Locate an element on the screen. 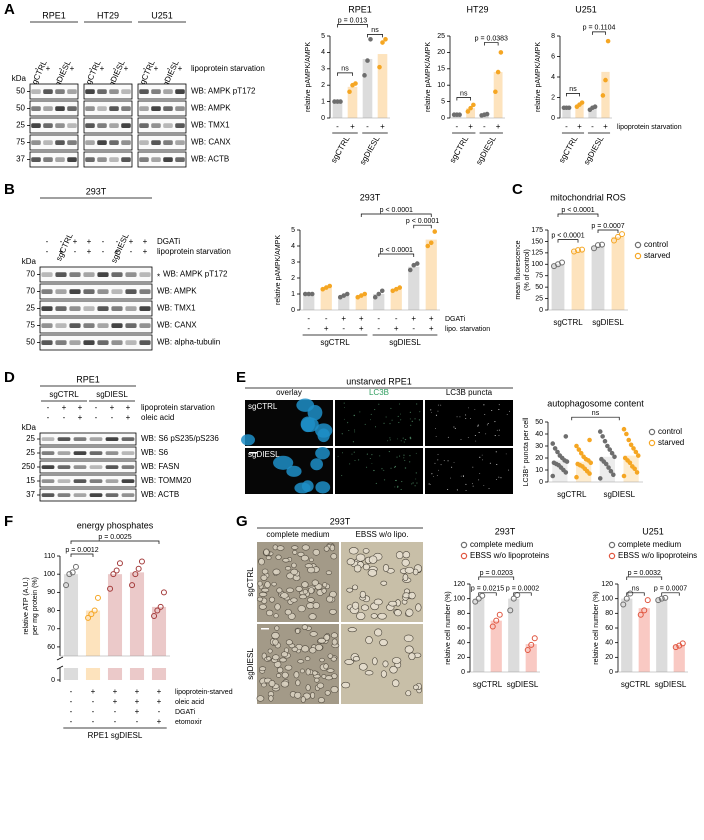 The image size is (704, 840). y-axis-label: mean fluorescence is located at coordinates (518, 269).